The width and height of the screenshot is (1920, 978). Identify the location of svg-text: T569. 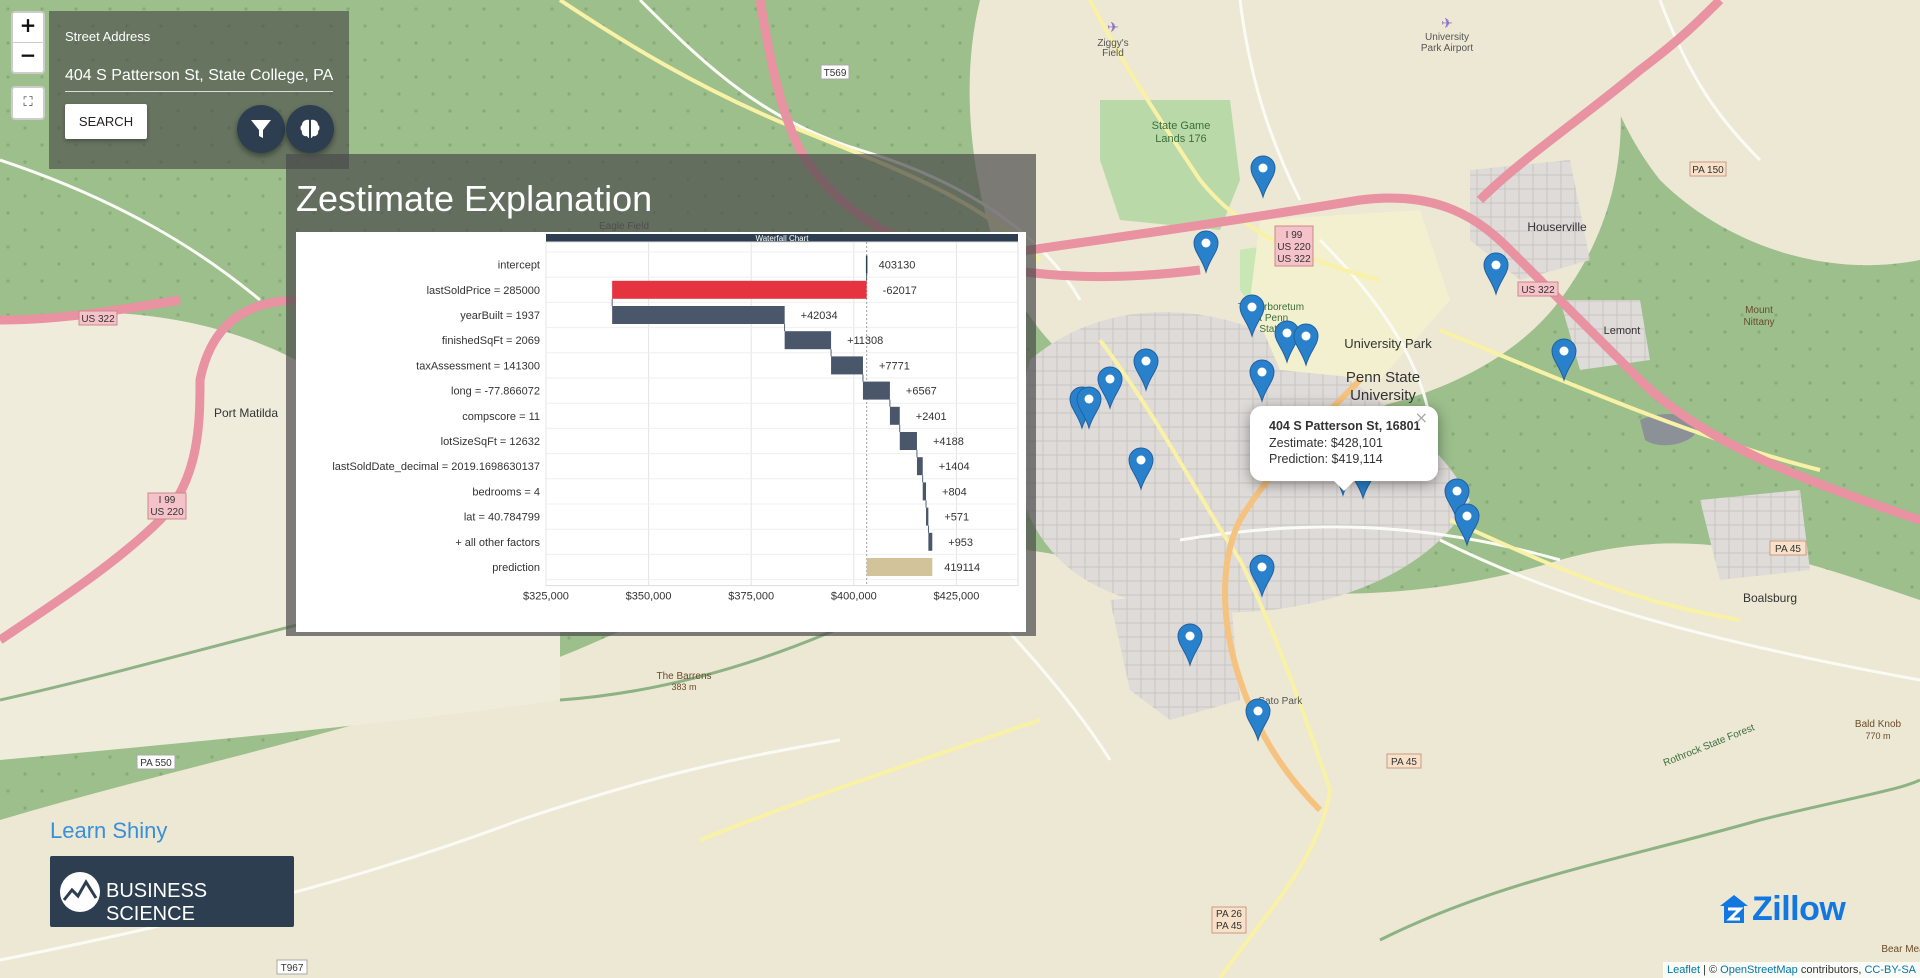
(835, 73).